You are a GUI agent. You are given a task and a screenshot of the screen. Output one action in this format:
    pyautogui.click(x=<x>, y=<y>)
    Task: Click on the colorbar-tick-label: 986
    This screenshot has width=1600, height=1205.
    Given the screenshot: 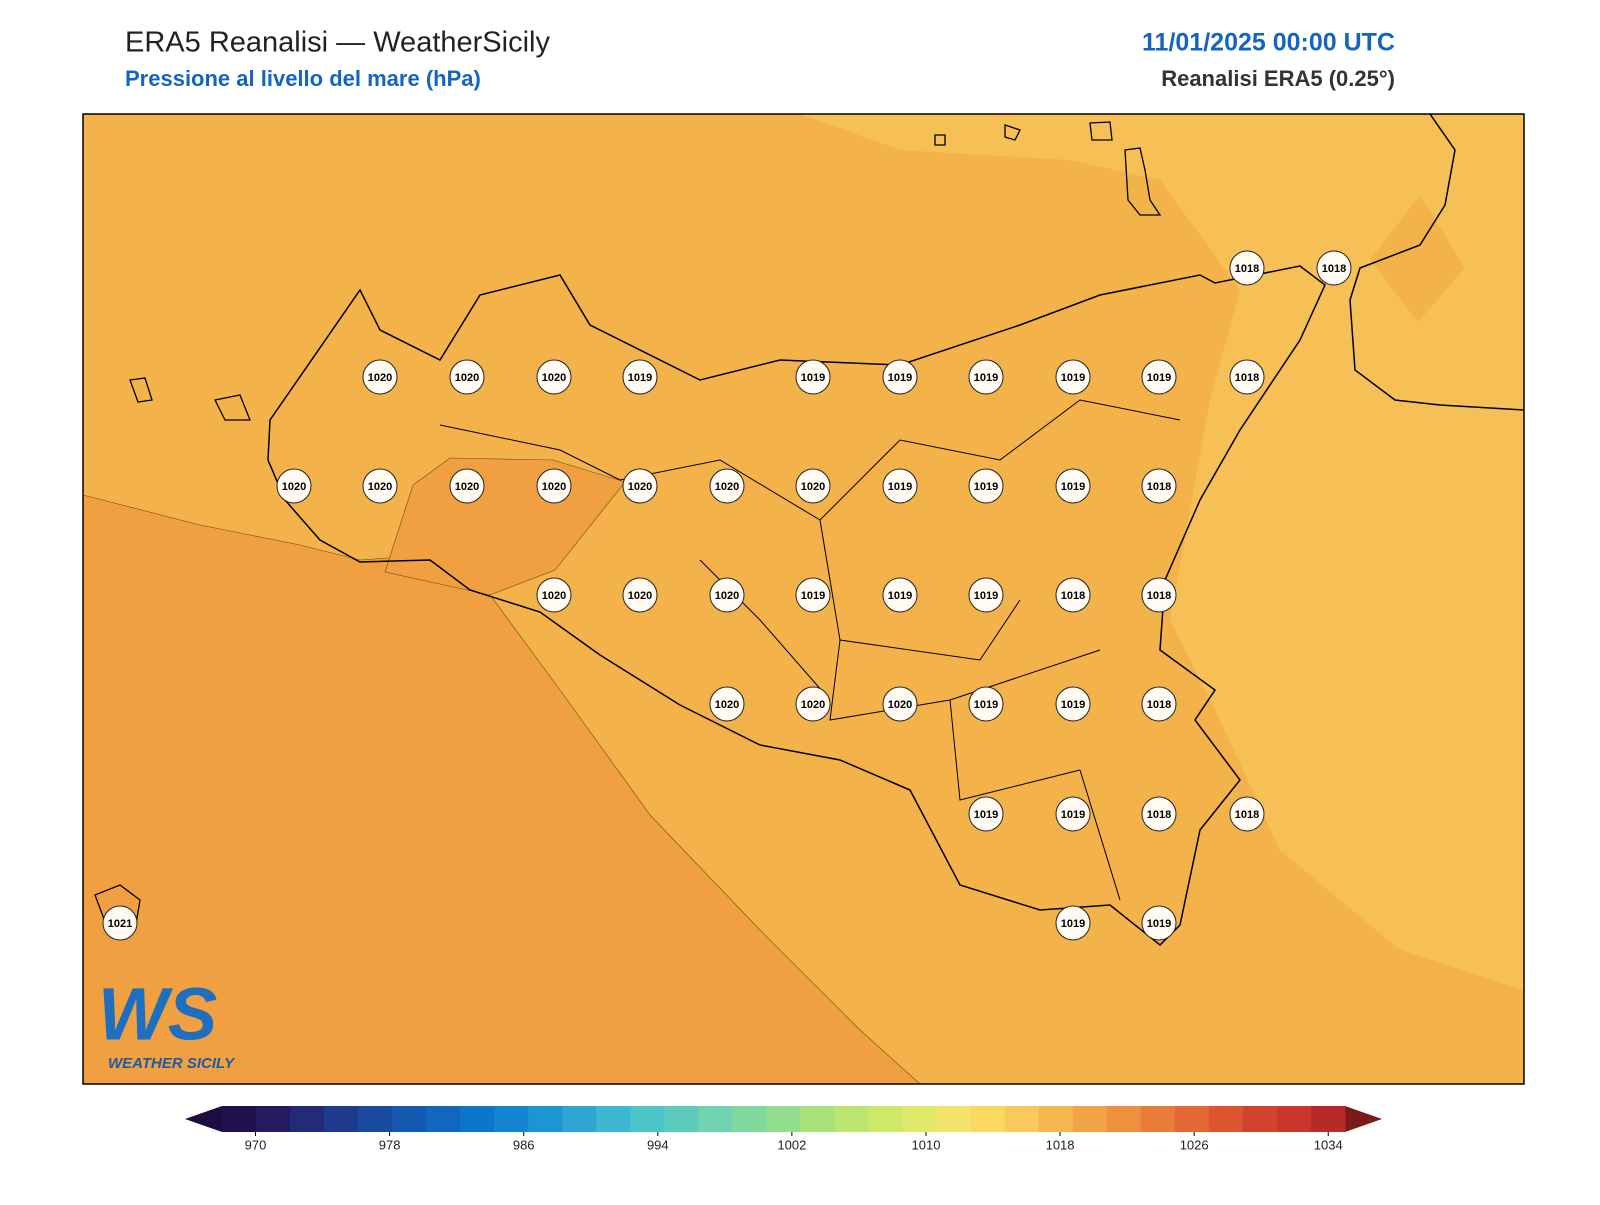 What is the action you would take?
    pyautogui.click(x=524, y=1144)
    